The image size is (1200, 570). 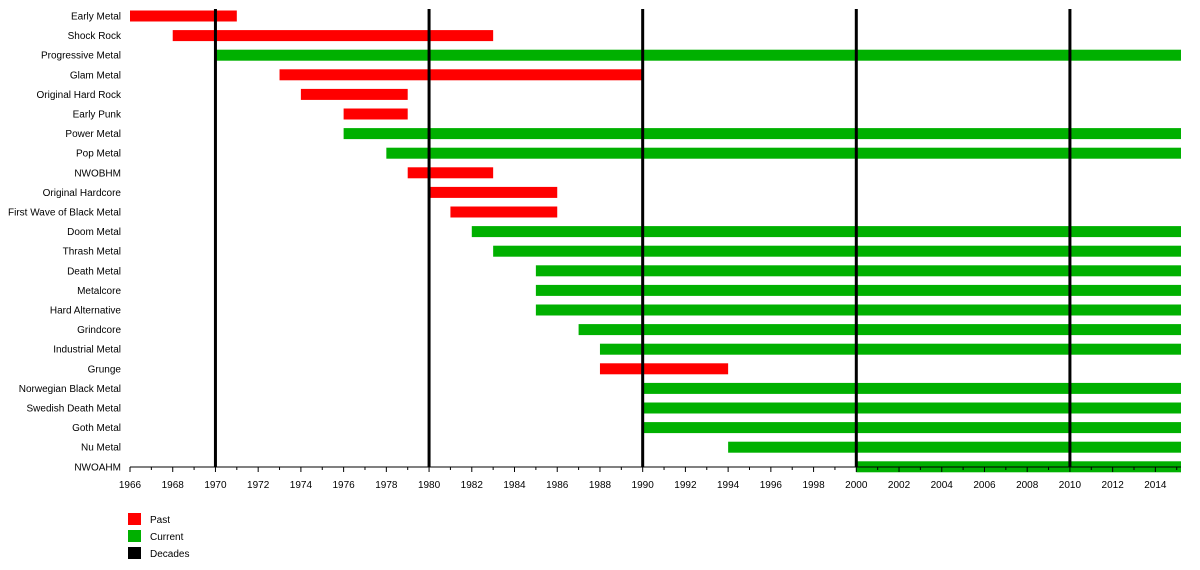 I want to click on x-tick-label: 1978, so click(x=386, y=485).